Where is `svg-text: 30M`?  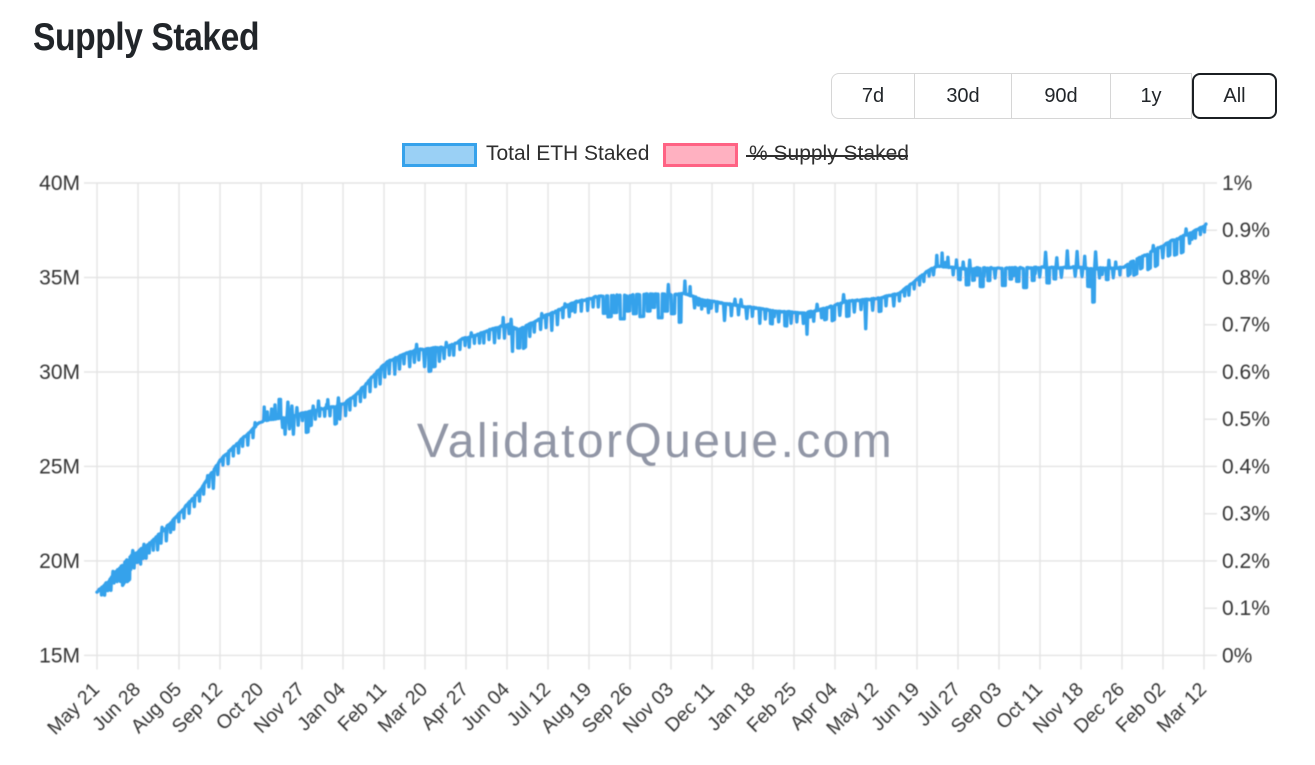 svg-text: 30M is located at coordinates (59, 372).